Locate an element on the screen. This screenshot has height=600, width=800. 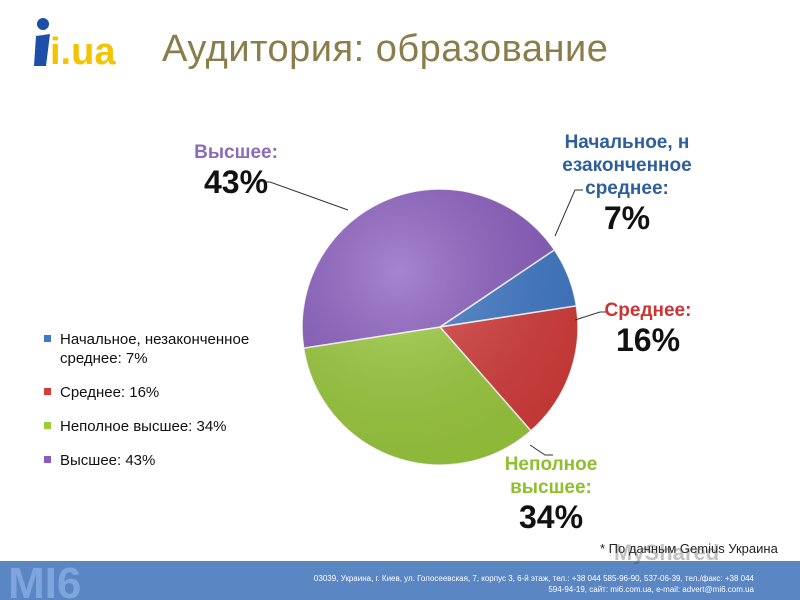
logo-text: i.ua is located at coordinates (83, 52).